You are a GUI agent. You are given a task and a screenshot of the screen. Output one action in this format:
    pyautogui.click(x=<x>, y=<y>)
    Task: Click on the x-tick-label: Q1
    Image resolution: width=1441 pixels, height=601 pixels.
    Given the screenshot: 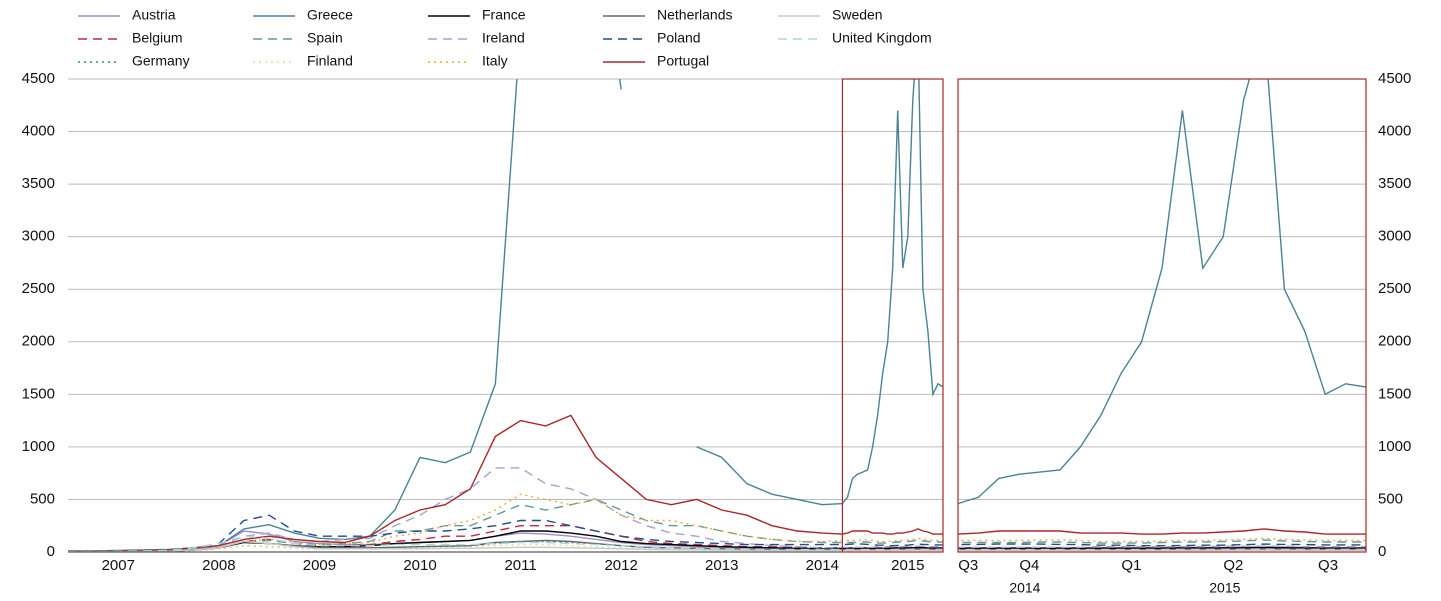 What is the action you would take?
    pyautogui.click(x=1131, y=565)
    